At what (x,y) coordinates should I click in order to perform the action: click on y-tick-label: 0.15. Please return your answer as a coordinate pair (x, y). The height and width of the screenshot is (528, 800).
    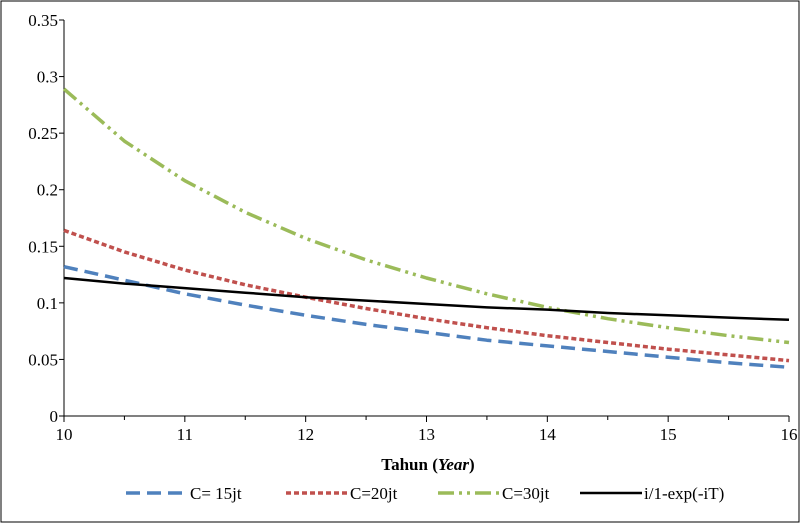
    Looking at the image, I should click on (43, 246).